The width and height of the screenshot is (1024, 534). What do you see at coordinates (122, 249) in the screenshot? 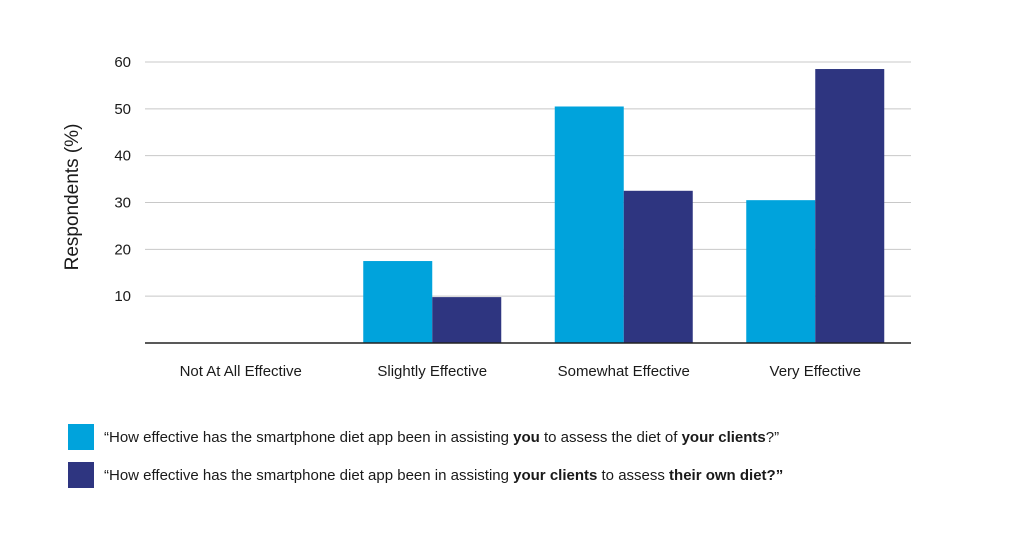
I see `y-tick-label: 20` at bounding box center [122, 249].